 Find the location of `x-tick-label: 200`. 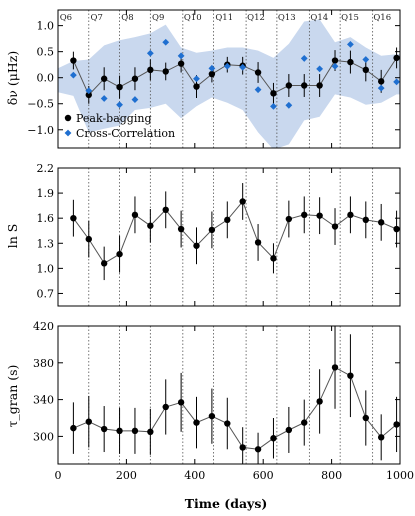

x-tick-label: 200 is located at coordinates (126, 475).